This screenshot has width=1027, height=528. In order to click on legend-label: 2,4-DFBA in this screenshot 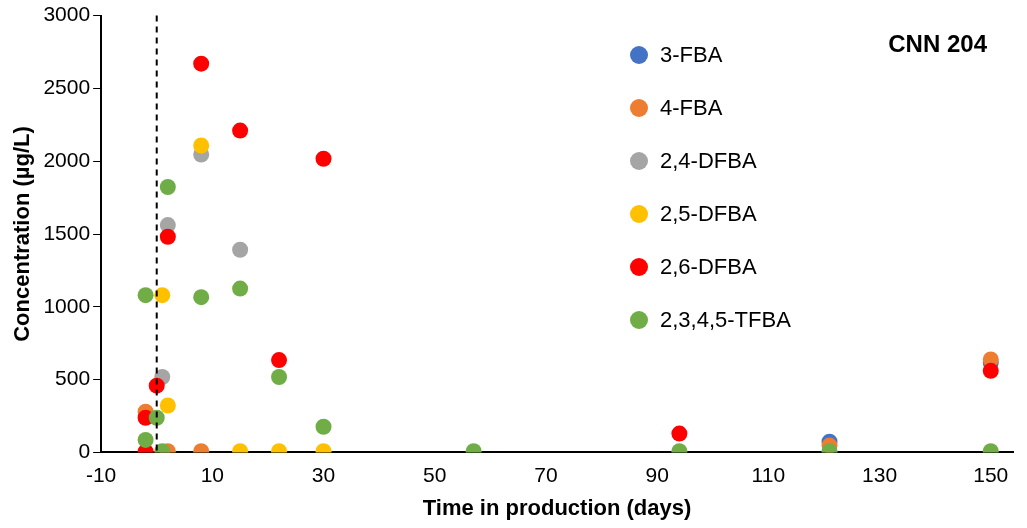, I will do `click(708, 160)`.